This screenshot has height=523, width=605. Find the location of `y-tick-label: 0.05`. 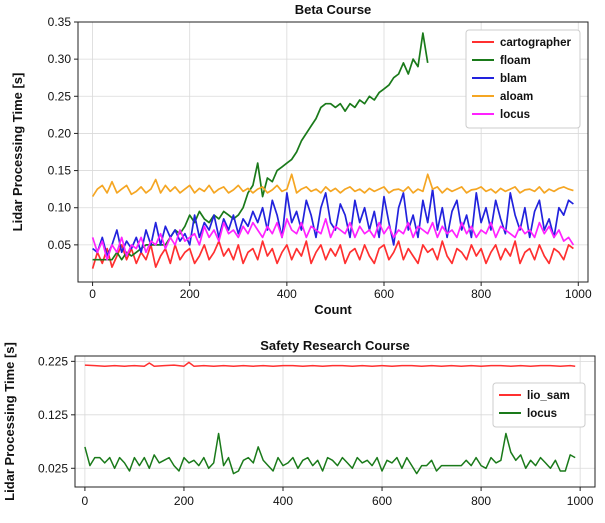

y-tick-label: 0.05 is located at coordinates (60, 245).